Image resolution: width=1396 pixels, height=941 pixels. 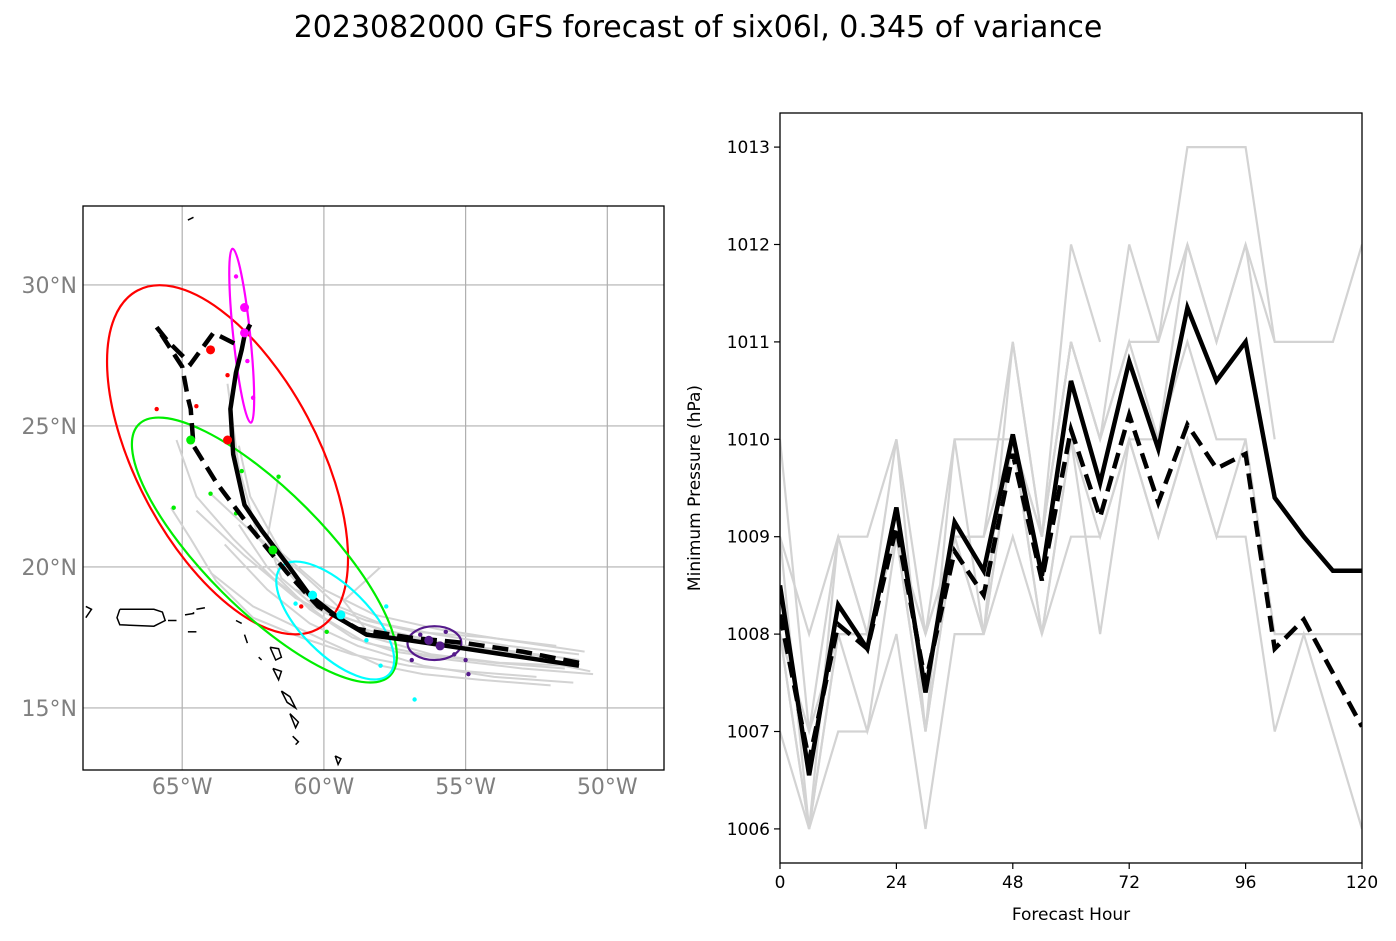 I want to click on map-x-tick-label: 50°W, so click(x=607, y=787).